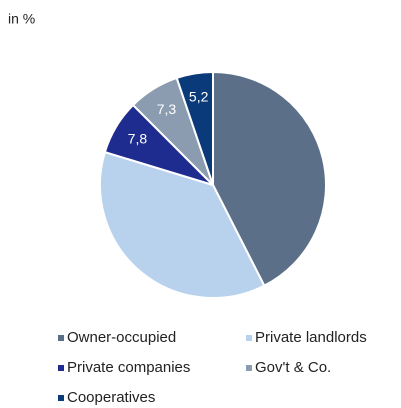 The height and width of the screenshot is (408, 401). I want to click on legend-label: Owner-occupied, so click(121, 337).